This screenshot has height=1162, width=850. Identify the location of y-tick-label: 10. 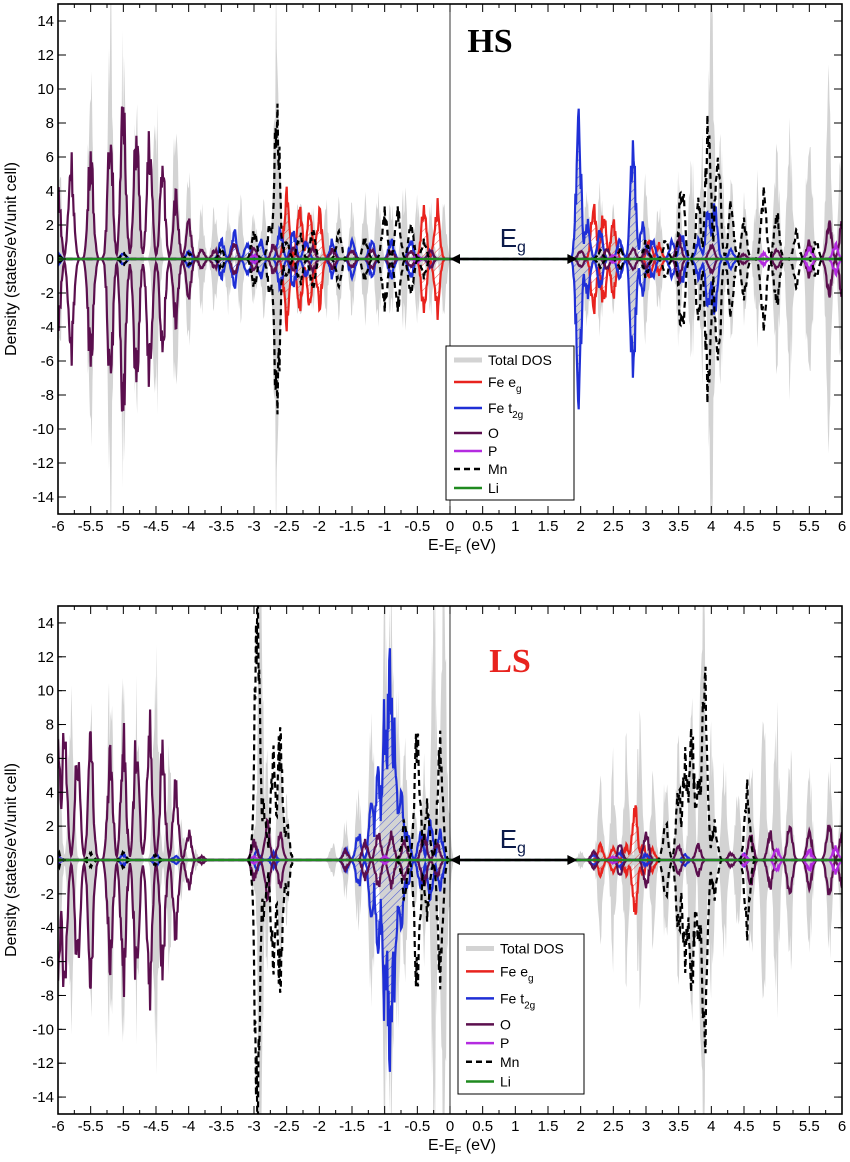
(45, 691).